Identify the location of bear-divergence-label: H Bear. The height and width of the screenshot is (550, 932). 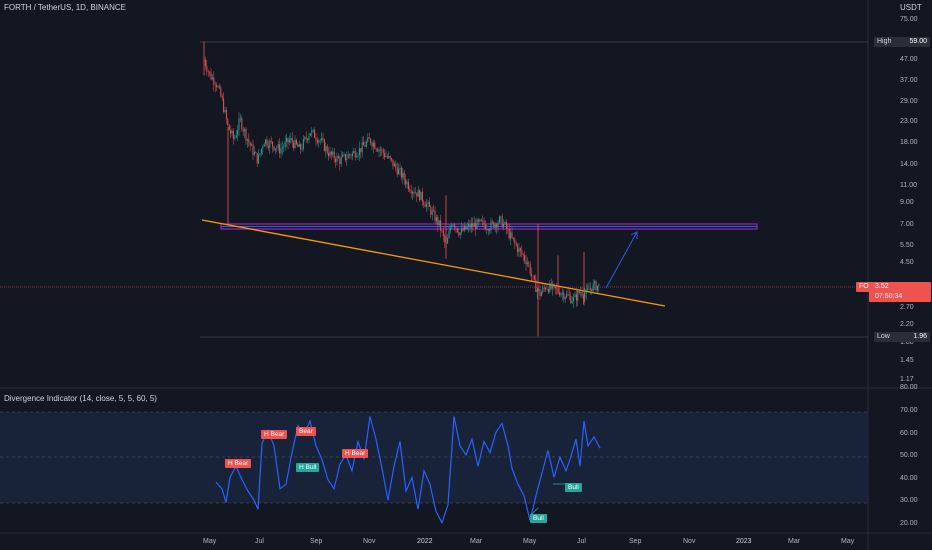
(355, 453).